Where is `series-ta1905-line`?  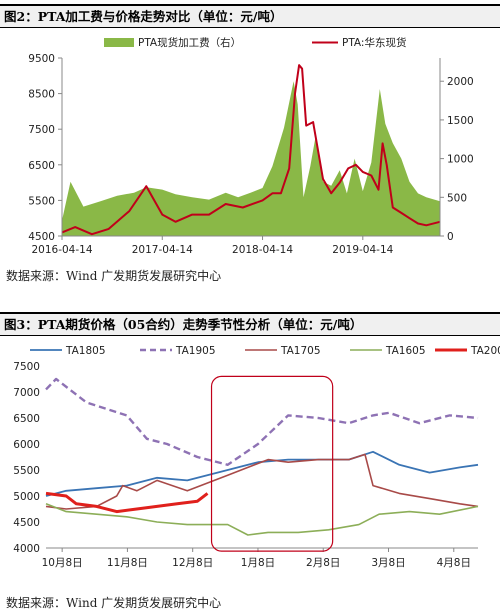
series-ta1905-line is located at coordinates (262, 421).